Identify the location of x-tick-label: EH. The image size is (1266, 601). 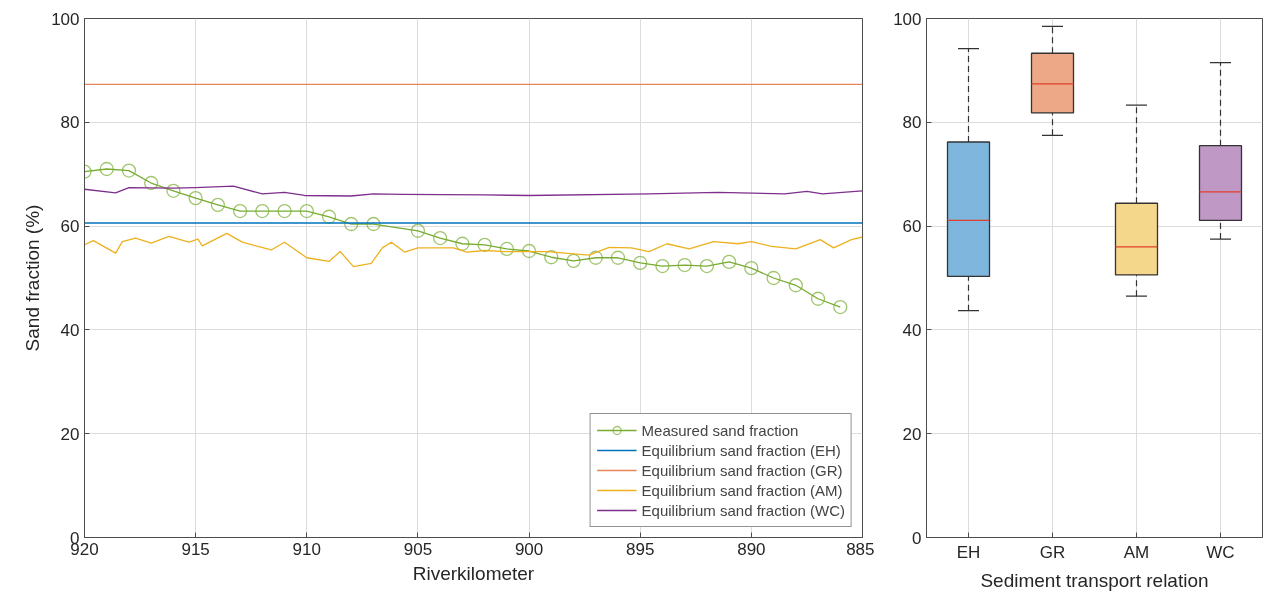
(968, 552).